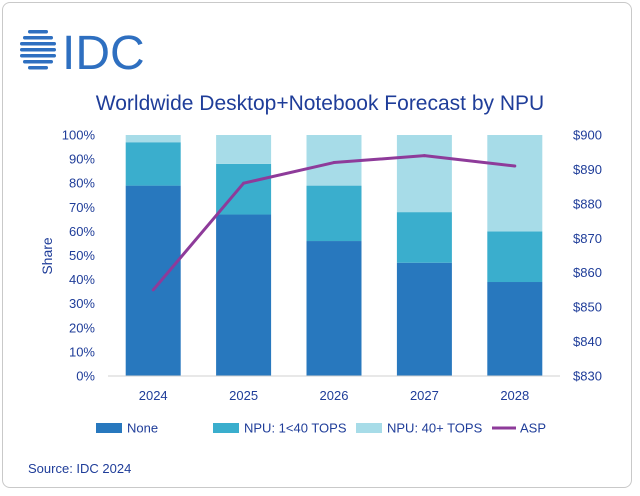 This screenshot has width=640, height=496. I want to click on bar-none-2025, so click(244, 295).